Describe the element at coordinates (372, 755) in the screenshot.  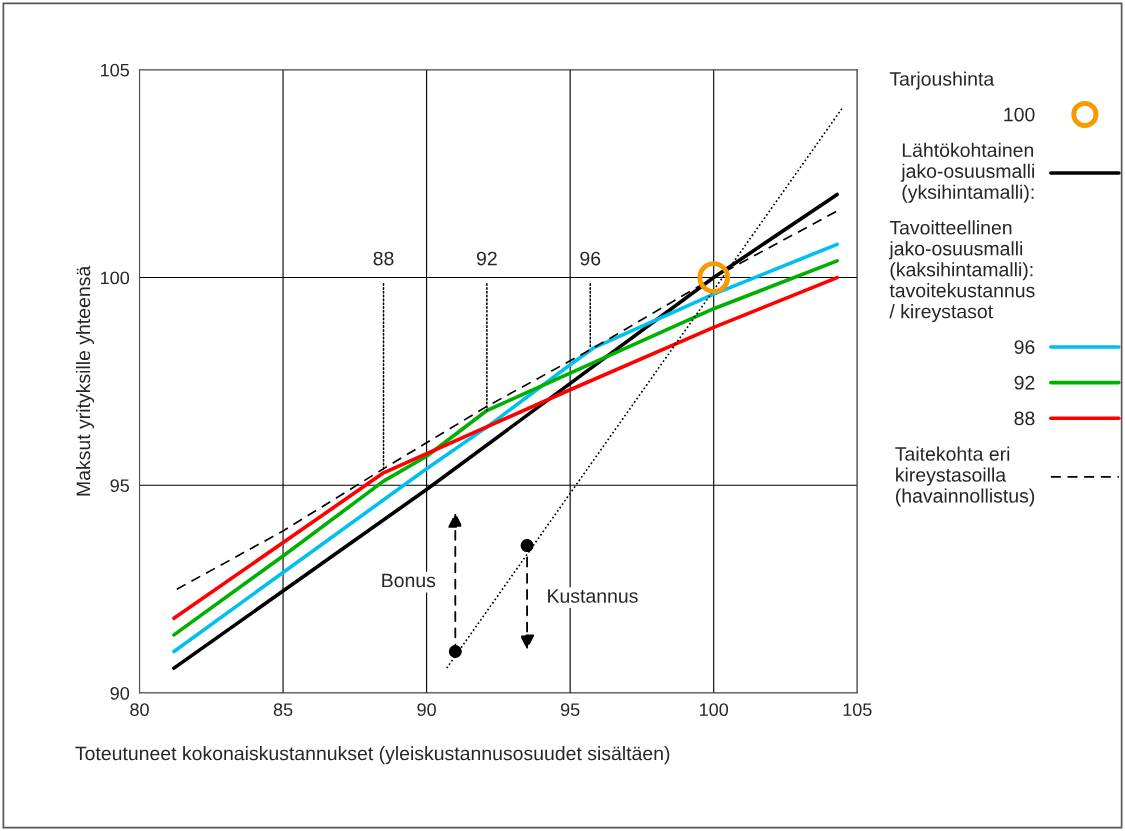
I see `x-axis-title: Toteutuneet kokonaiskustannukset (yleiskustannusosuudet sisältäen)` at that location.